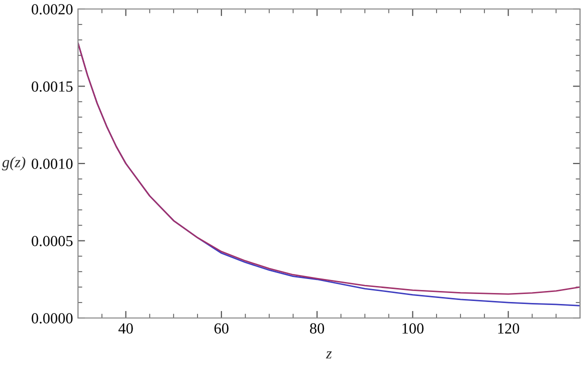  What do you see at coordinates (52, 164) in the screenshot?
I see `y-tick-label: 0.0010` at bounding box center [52, 164].